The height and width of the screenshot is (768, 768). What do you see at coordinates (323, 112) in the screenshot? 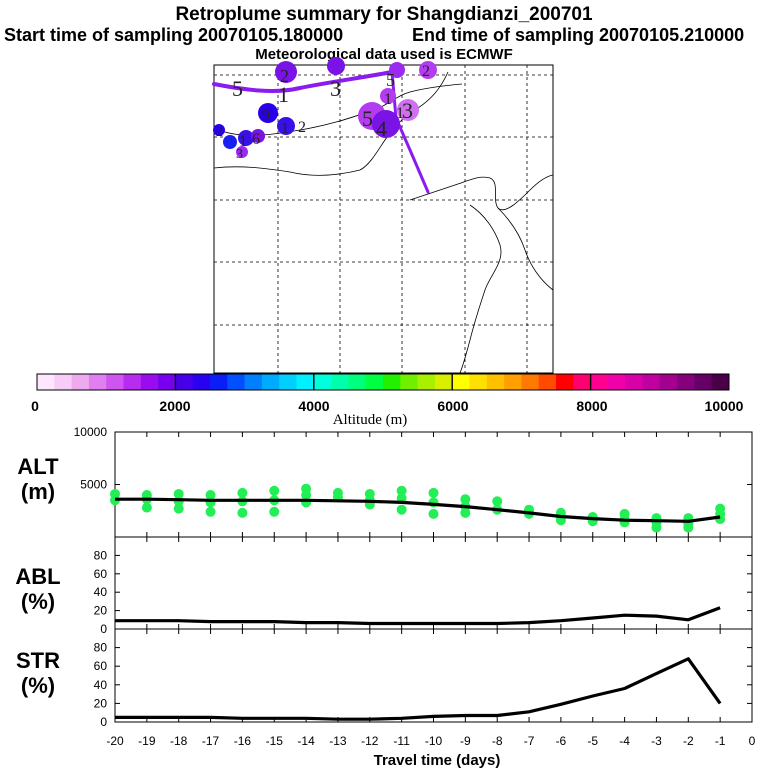
I see `map-labels: 5 1 2 3 5 2 1 5 4 1 3 9 1 2 1 6 3 2` at bounding box center [323, 112].